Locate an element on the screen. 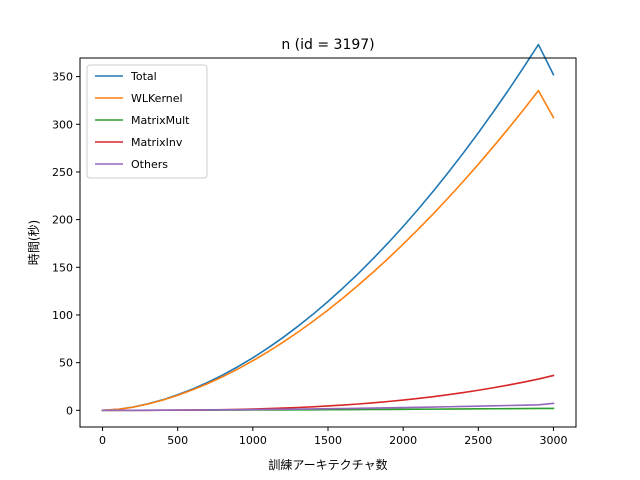 The image size is (640, 480). y-axis: 0 50 100 150 200 250 300 350 is located at coordinates (66, 244).